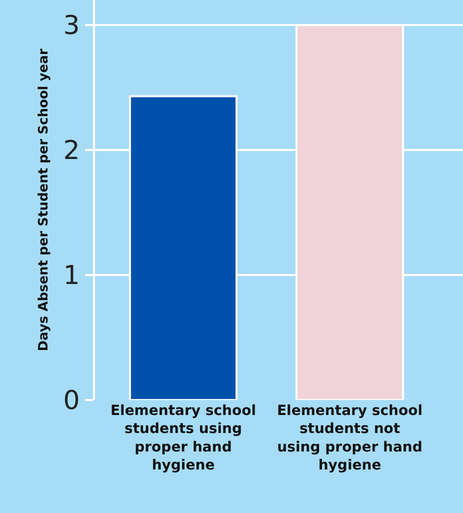 The height and width of the screenshot is (513, 463). What do you see at coordinates (183, 438) in the screenshot?
I see `x-tick-label: Elementary school students using proper hand hygiene` at bounding box center [183, 438].